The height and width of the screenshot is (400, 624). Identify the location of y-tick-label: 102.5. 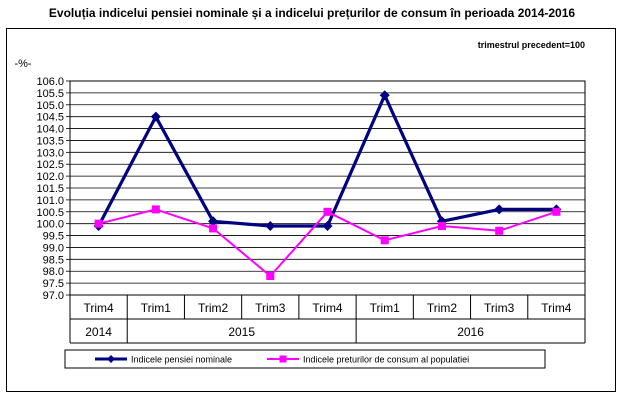
(50, 165).